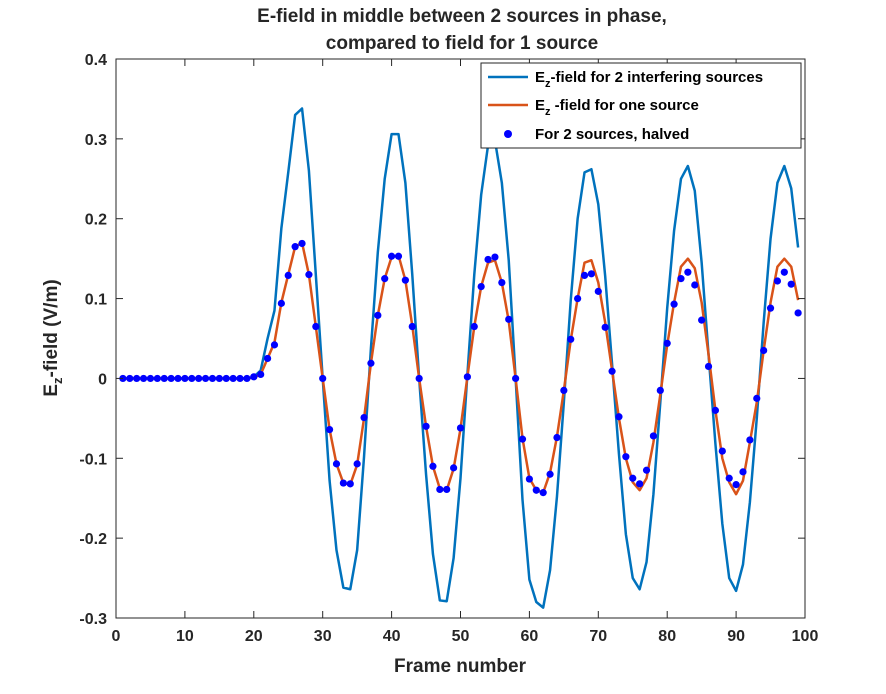 This screenshot has height=694, width=886. What do you see at coordinates (462, 43) in the screenshot?
I see `chart-title-line-2: compared to field for 1 source` at bounding box center [462, 43].